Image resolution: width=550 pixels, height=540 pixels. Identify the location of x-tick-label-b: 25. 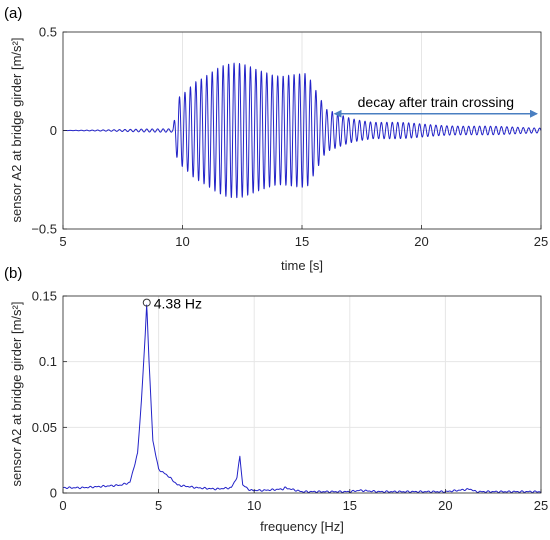
(541, 505).